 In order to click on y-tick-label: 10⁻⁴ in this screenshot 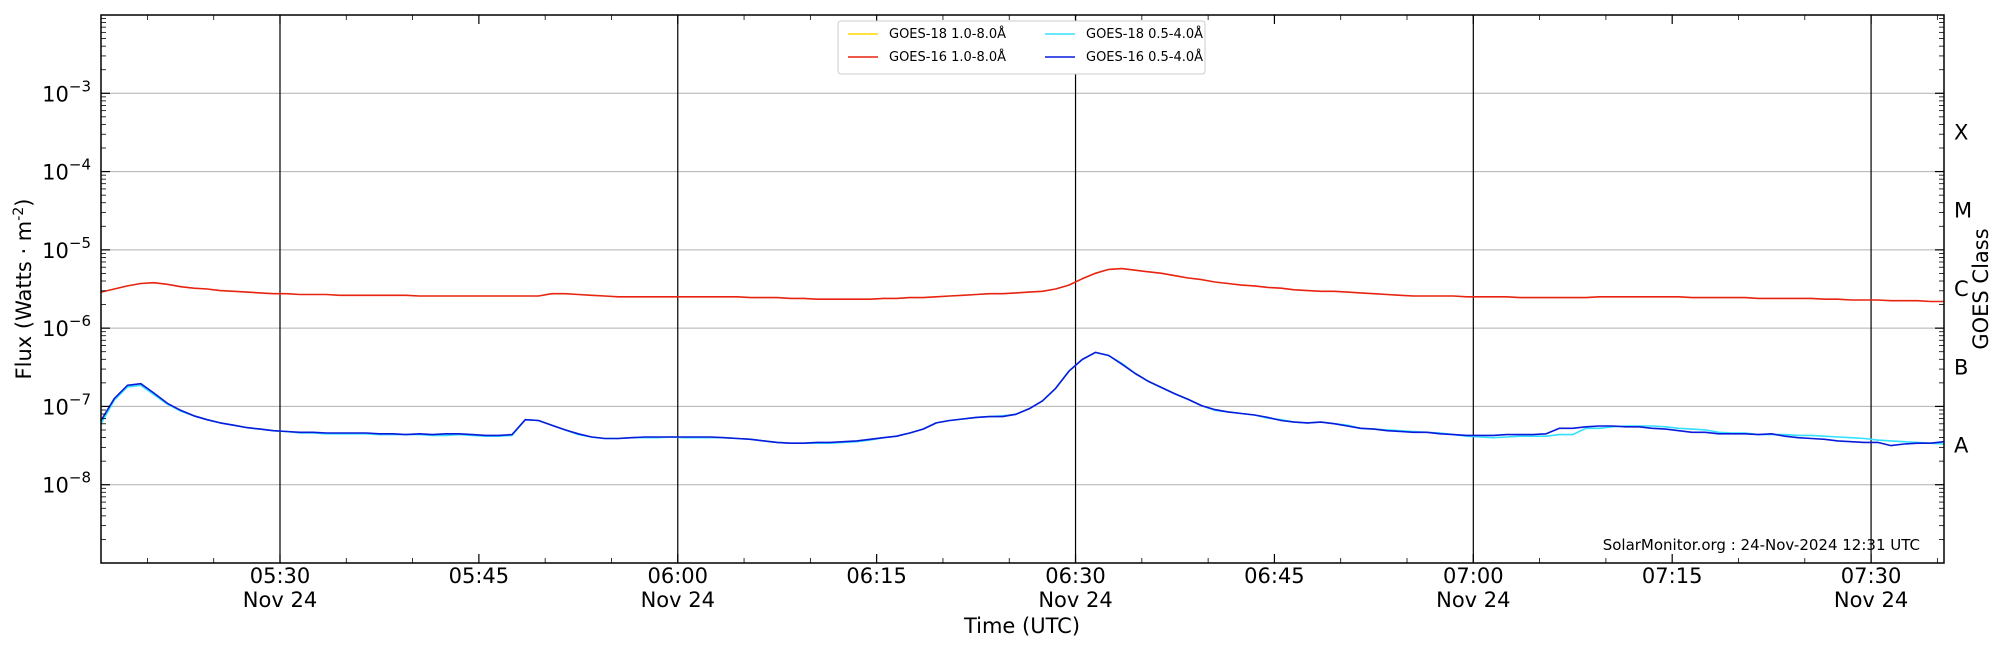, I will do `click(66, 170)`.